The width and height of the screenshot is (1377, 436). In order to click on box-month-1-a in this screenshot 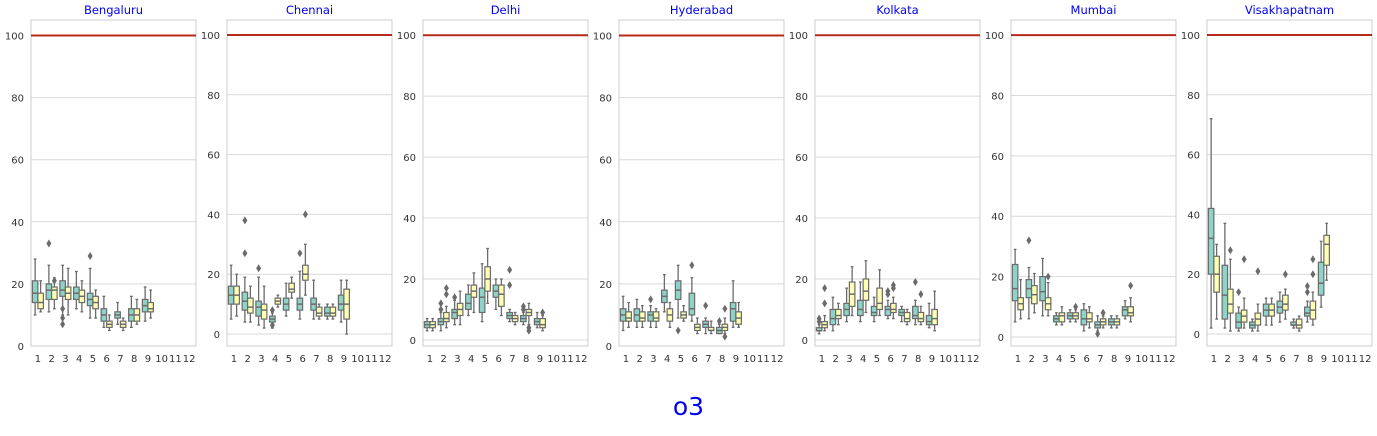, I will do `click(231, 292)`.